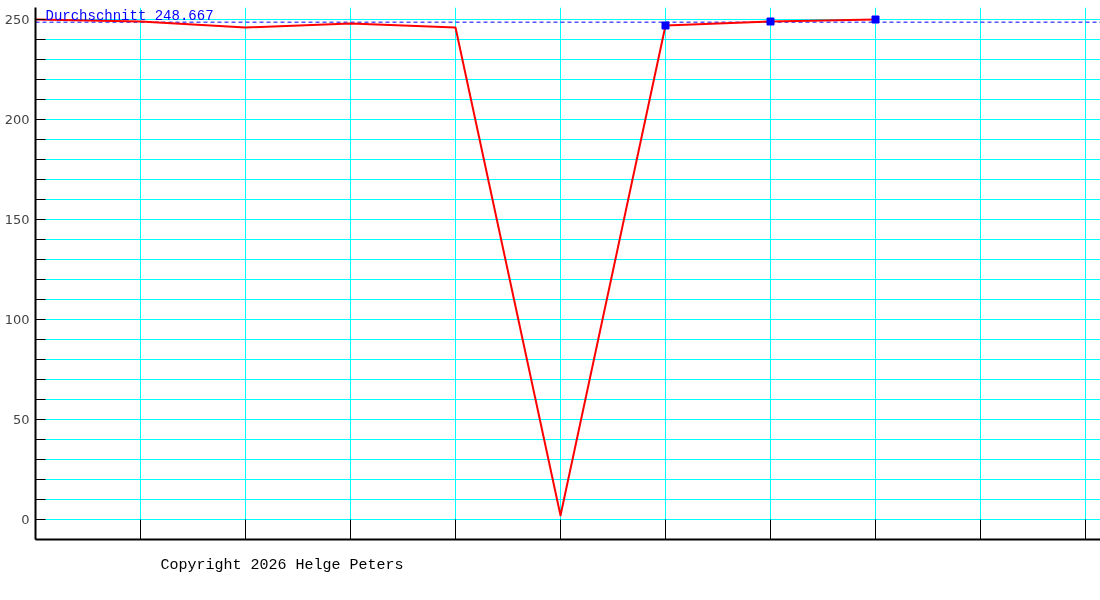  Describe the element at coordinates (282, 565) in the screenshot. I see `text: Copyright 2026 Helge Peters` at that location.